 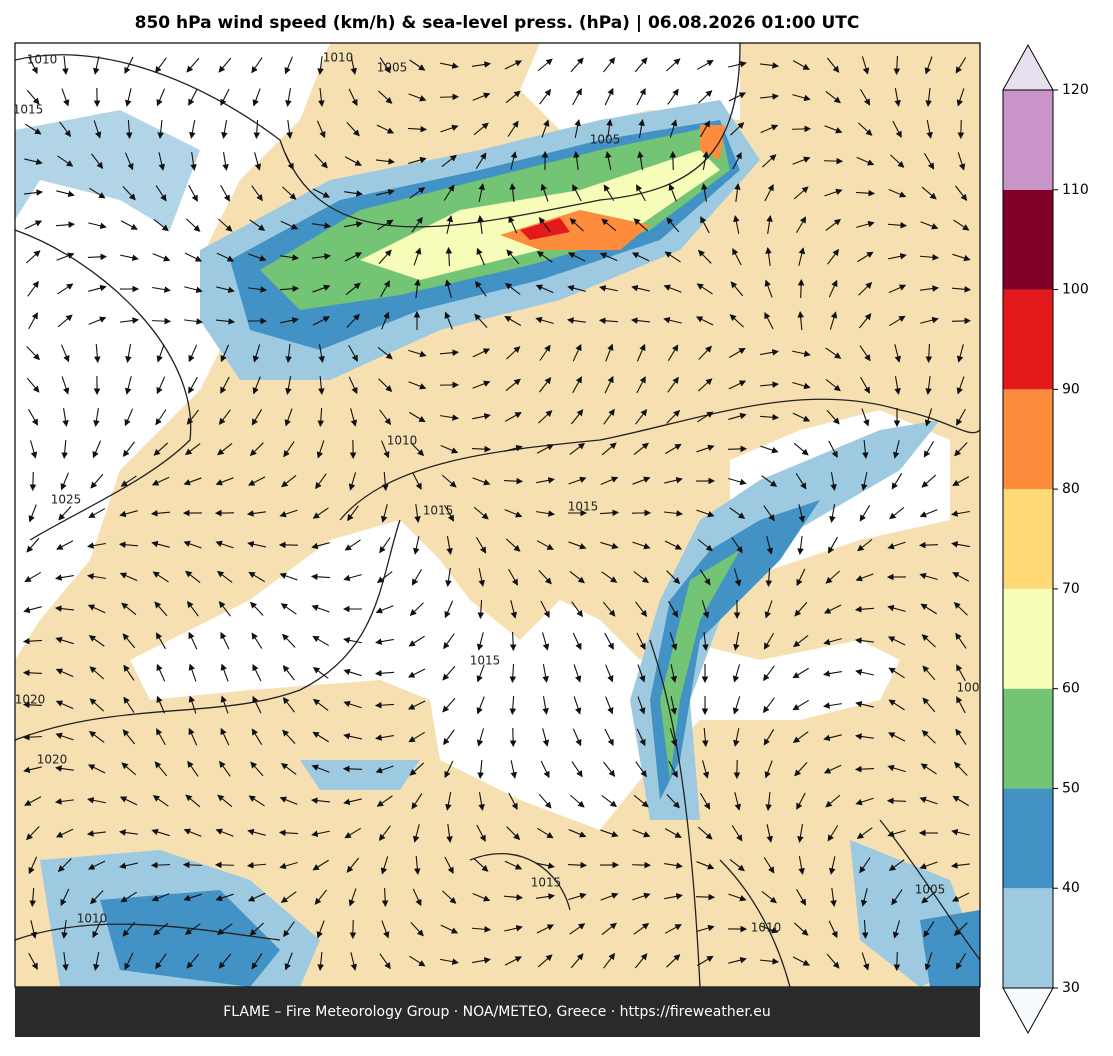 What do you see at coordinates (1028, 1010) in the screenshot?
I see `colorbar-under` at bounding box center [1028, 1010].